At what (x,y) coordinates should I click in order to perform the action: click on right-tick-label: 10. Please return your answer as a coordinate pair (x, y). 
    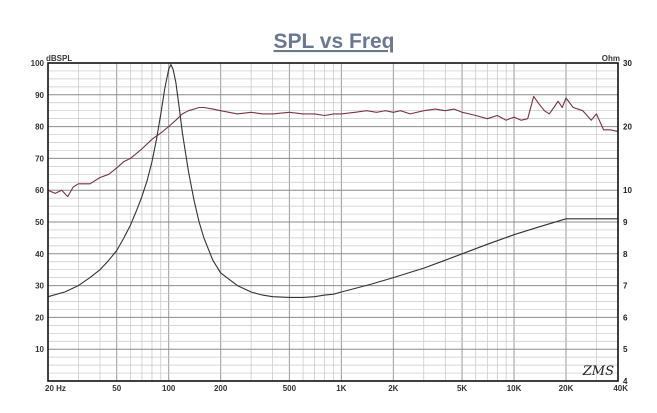
    Looking at the image, I should click on (627, 190).